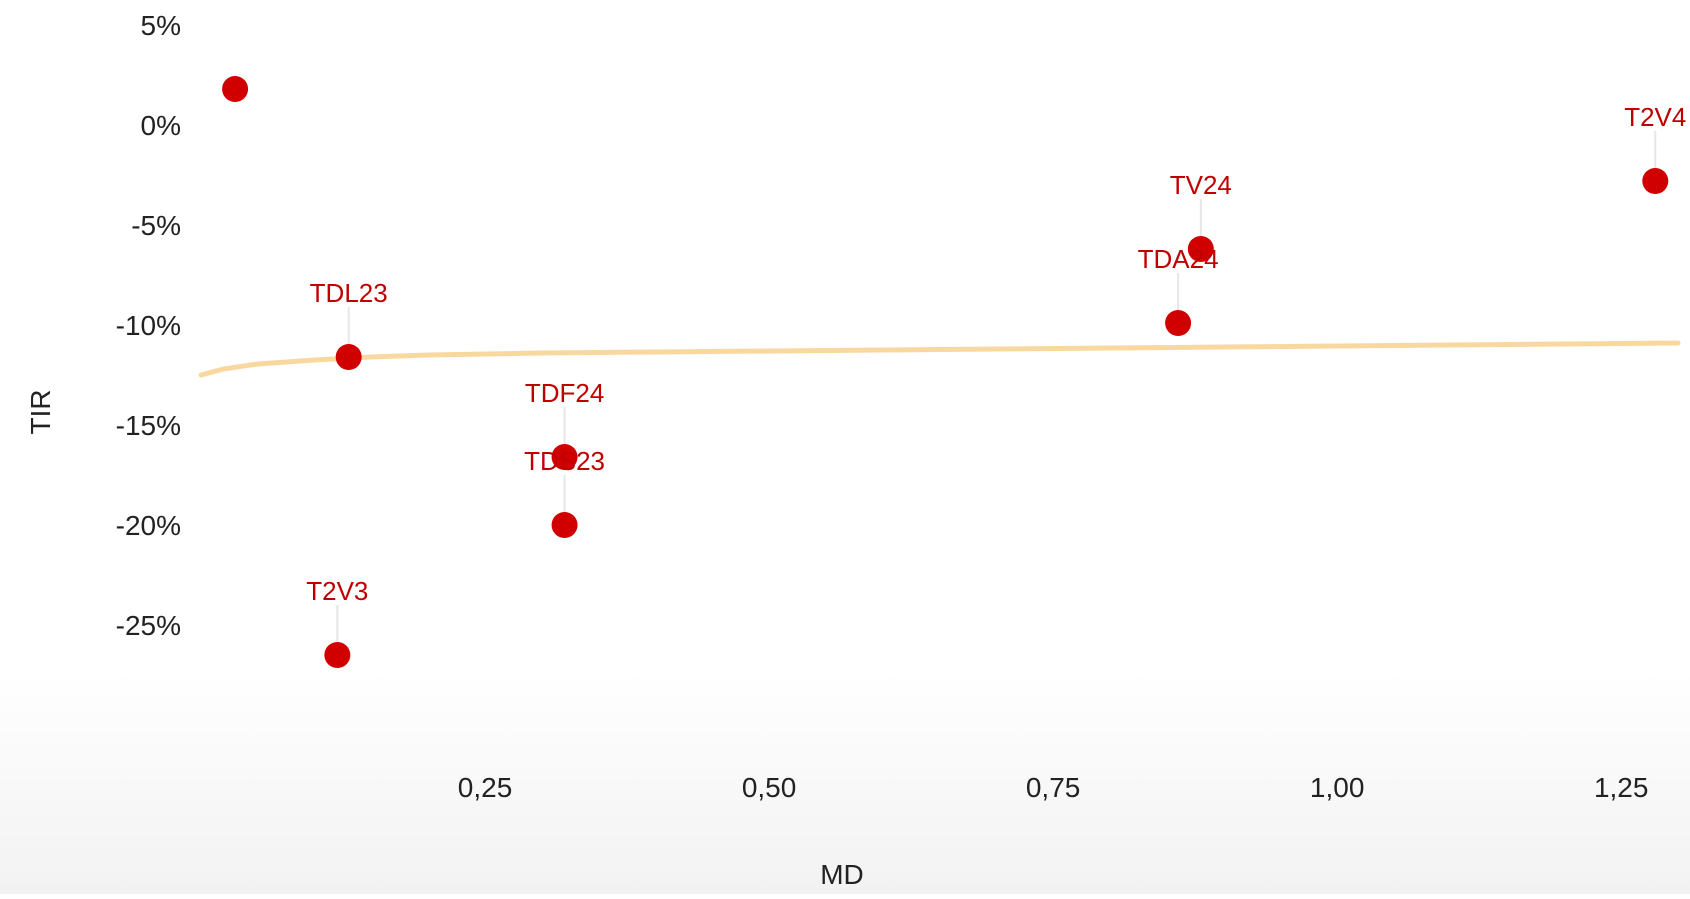  What do you see at coordinates (1621, 787) in the screenshot?
I see `x-tick-label: 1,25` at bounding box center [1621, 787].